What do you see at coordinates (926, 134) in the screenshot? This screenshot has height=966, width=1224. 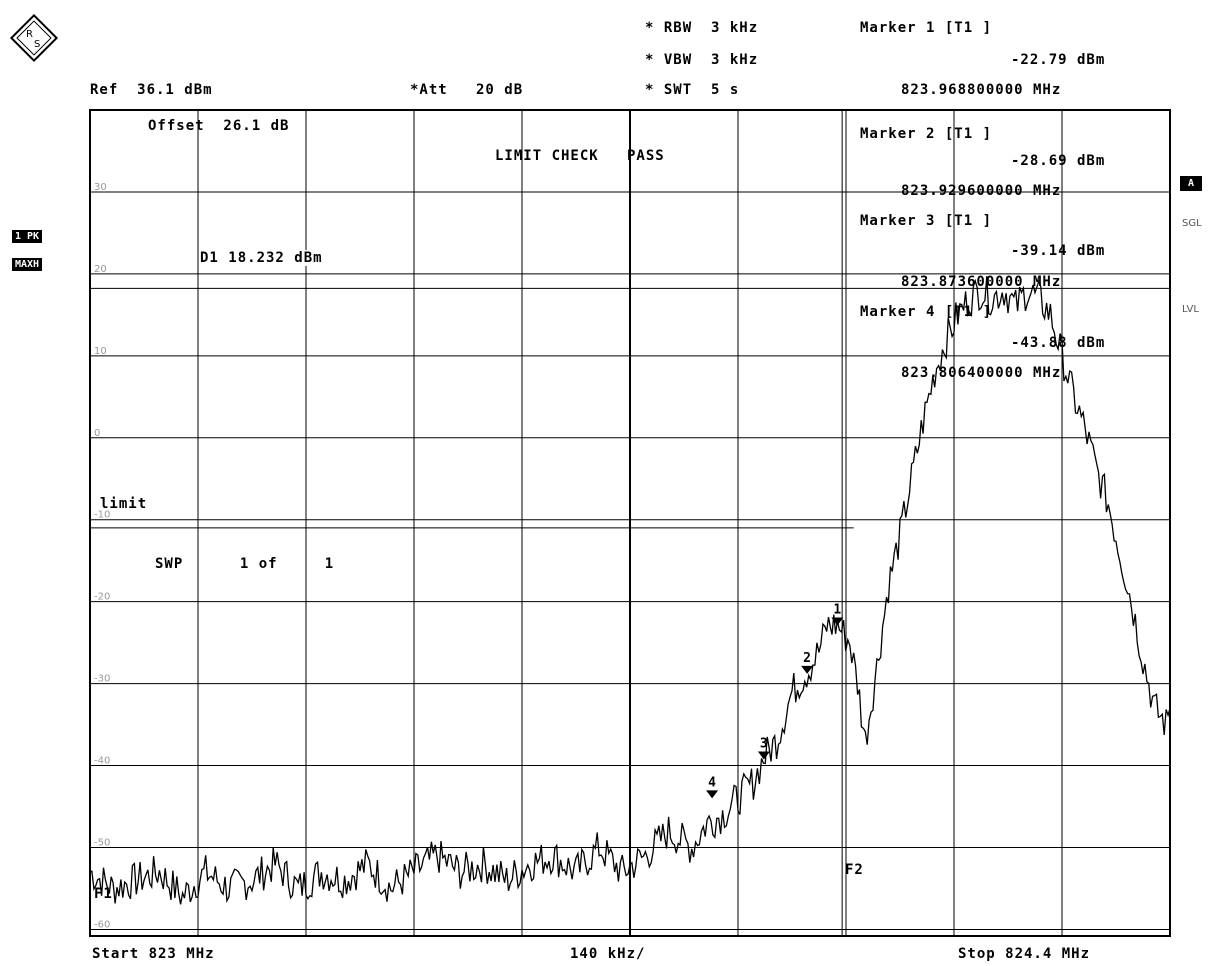 I see `marker2-title: Marker 2 [T1 ]` at bounding box center [926, 134].